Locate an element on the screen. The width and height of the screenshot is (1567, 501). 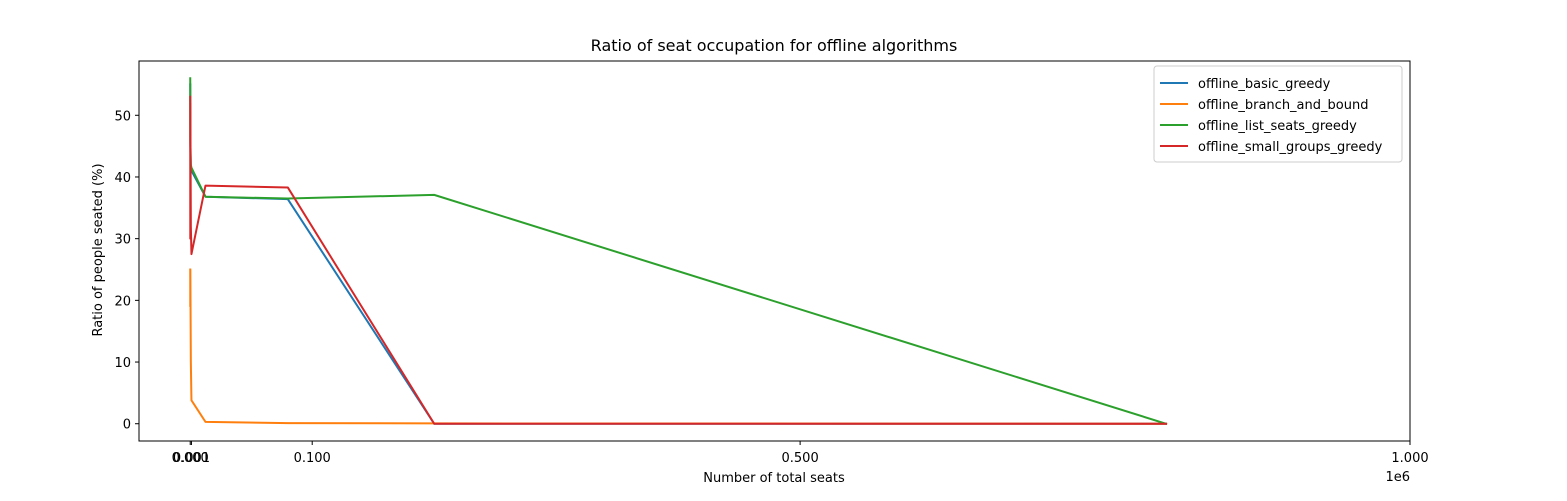
x-tick-label: 0.001 is located at coordinates (191, 458).